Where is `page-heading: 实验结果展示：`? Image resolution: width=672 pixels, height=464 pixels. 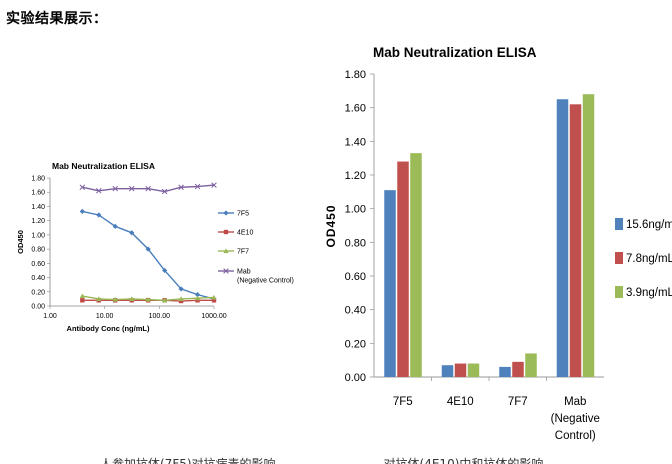
page-heading: 实验结果展示： is located at coordinates (57, 19).